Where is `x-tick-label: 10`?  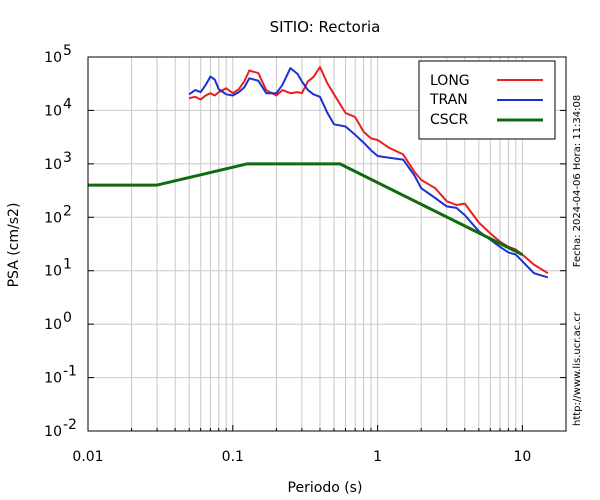
x-tick-label: 10 is located at coordinates (522, 457).